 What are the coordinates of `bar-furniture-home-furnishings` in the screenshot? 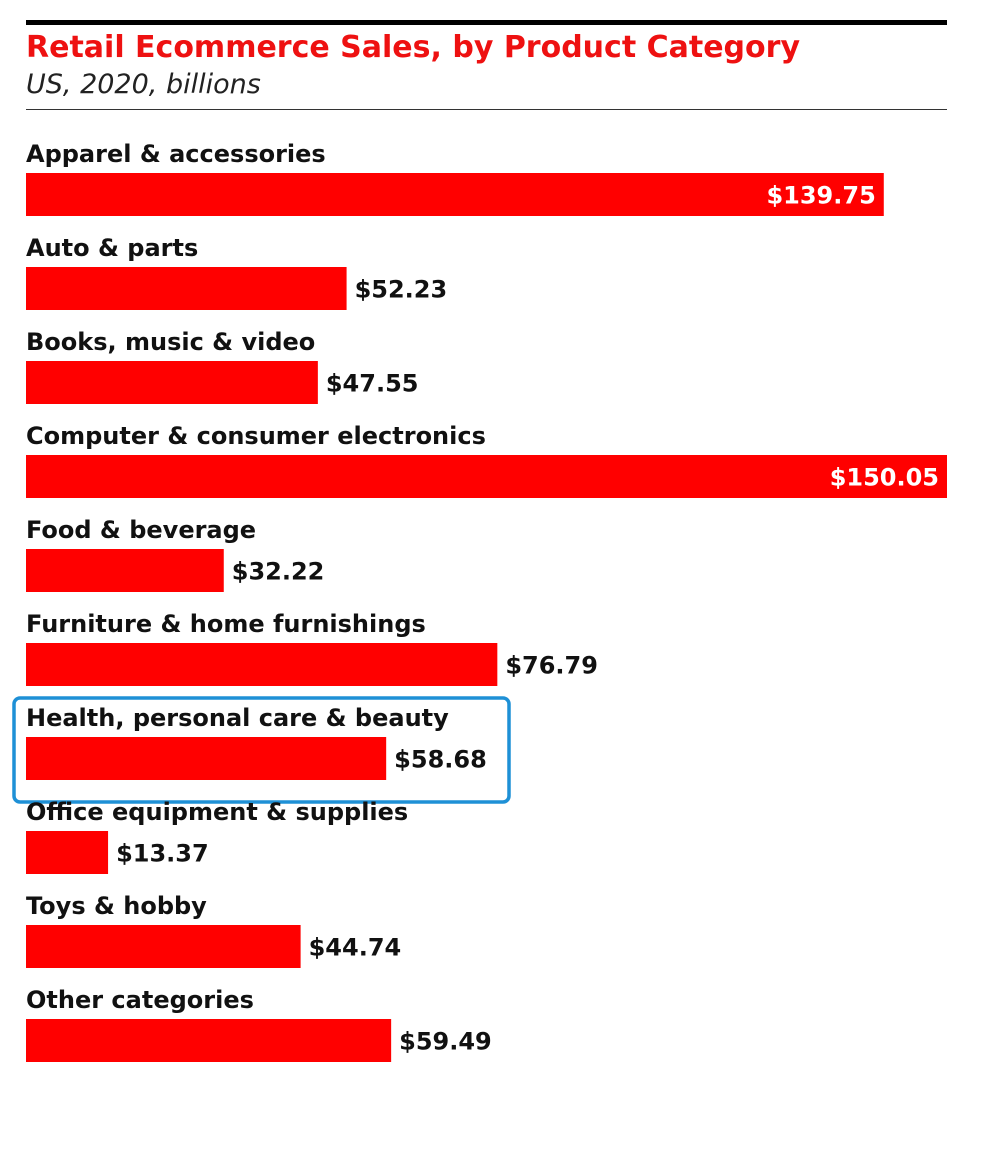 It's located at (262, 664).